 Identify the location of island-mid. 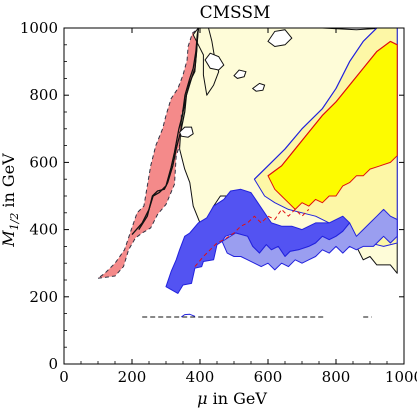
(258, 87).